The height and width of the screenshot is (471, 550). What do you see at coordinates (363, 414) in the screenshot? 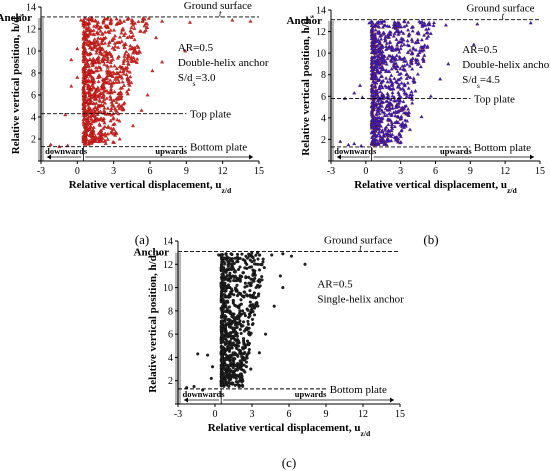
I see `x-tick-label: 12` at bounding box center [363, 414].